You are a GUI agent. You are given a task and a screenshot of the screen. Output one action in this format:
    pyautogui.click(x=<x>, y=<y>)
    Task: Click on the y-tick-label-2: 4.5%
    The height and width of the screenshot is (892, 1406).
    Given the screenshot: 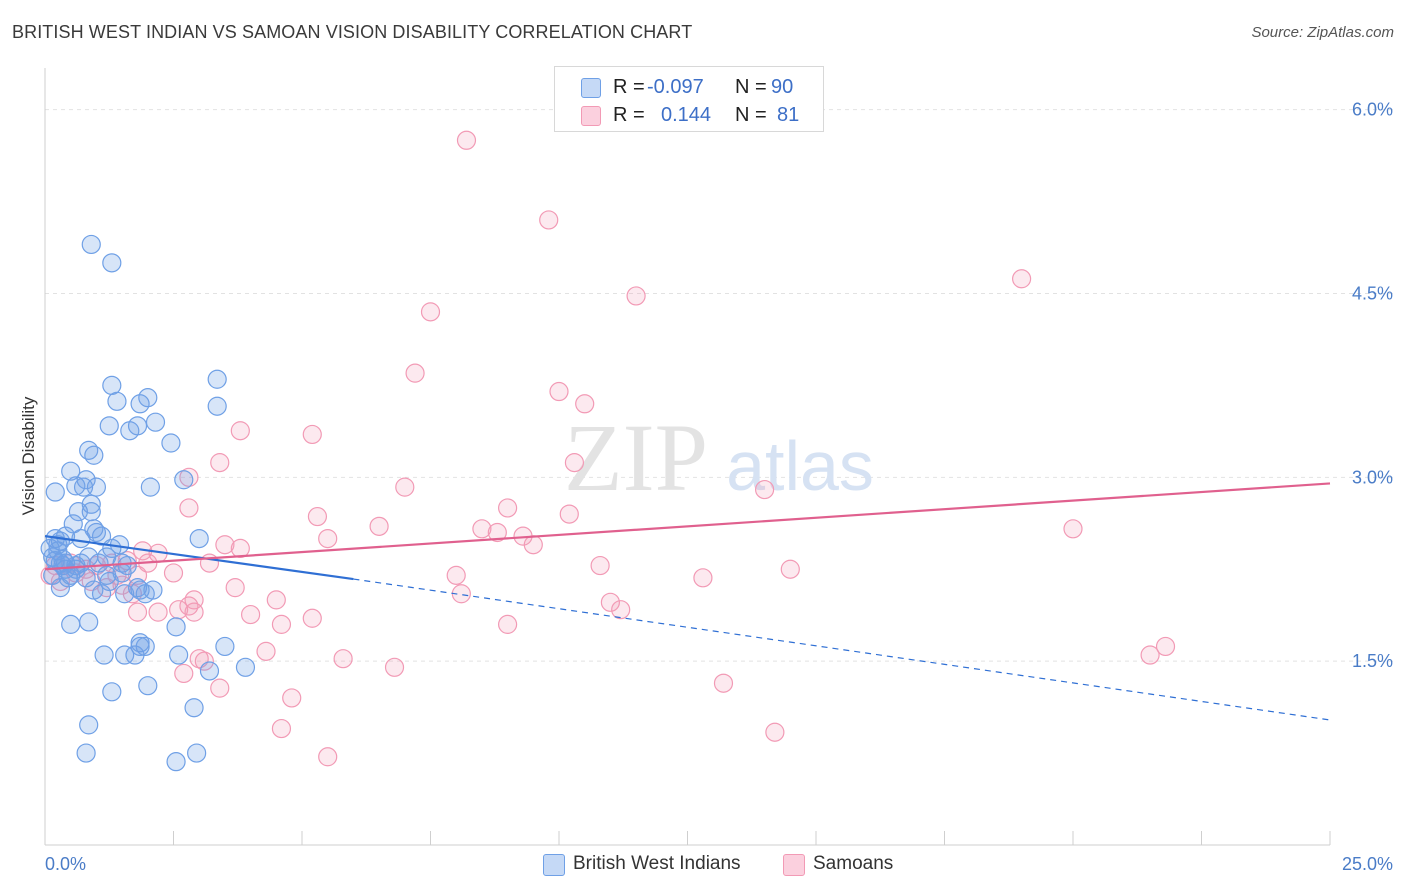 What is the action you would take?
    pyautogui.click(x=1372, y=293)
    